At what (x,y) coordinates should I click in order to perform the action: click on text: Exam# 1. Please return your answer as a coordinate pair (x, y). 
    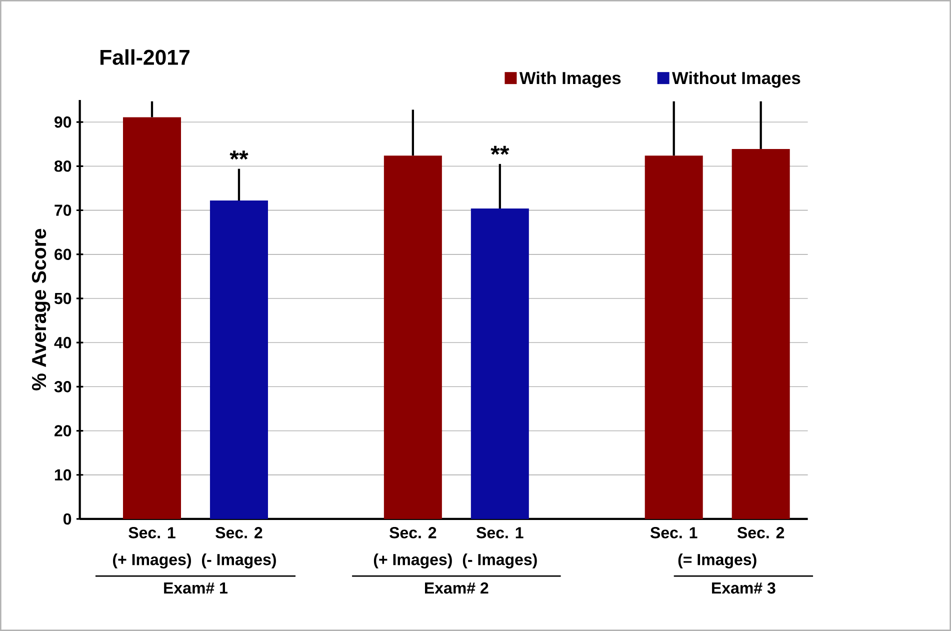
    Looking at the image, I should click on (196, 588).